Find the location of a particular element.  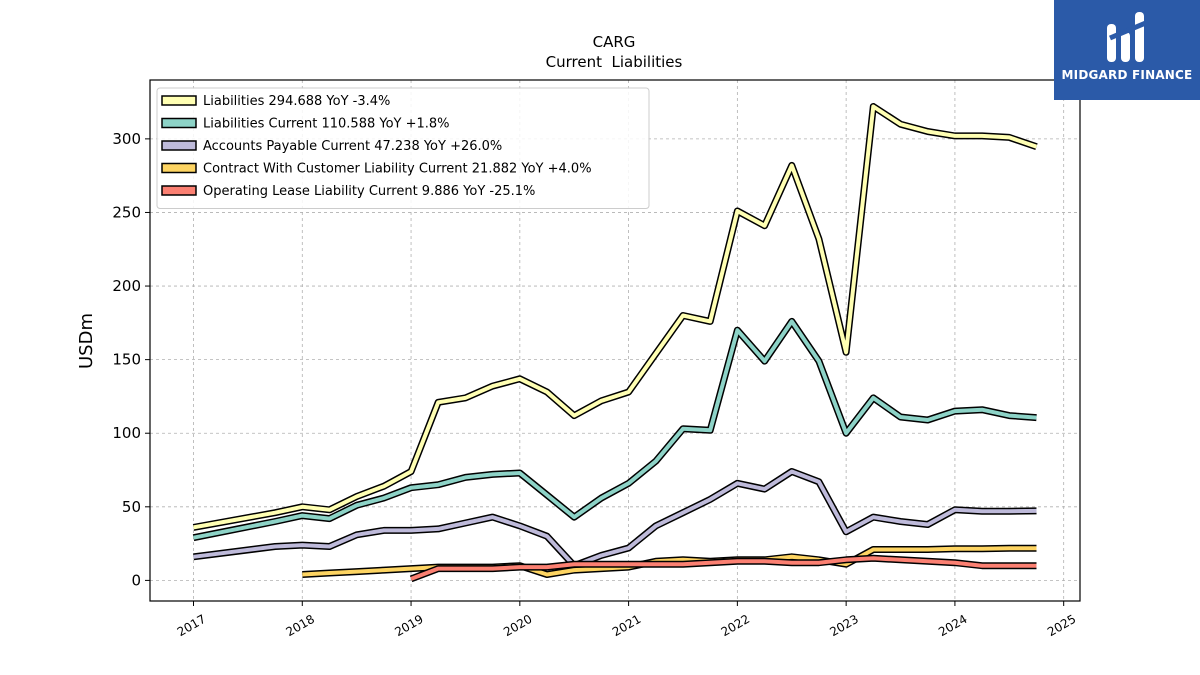

y-tick-label: 250 is located at coordinates (126, 212).